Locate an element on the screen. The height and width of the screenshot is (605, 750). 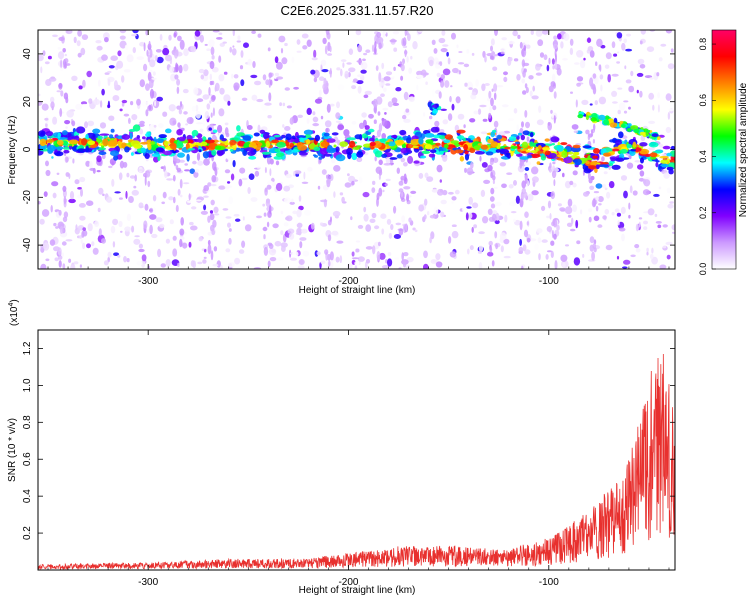
heatmap-ytick-label: 0 is located at coordinates (27, 149).